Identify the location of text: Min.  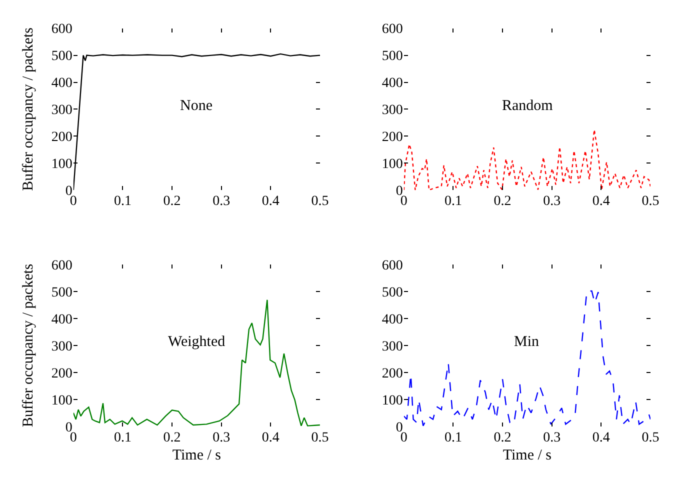
(527, 342).